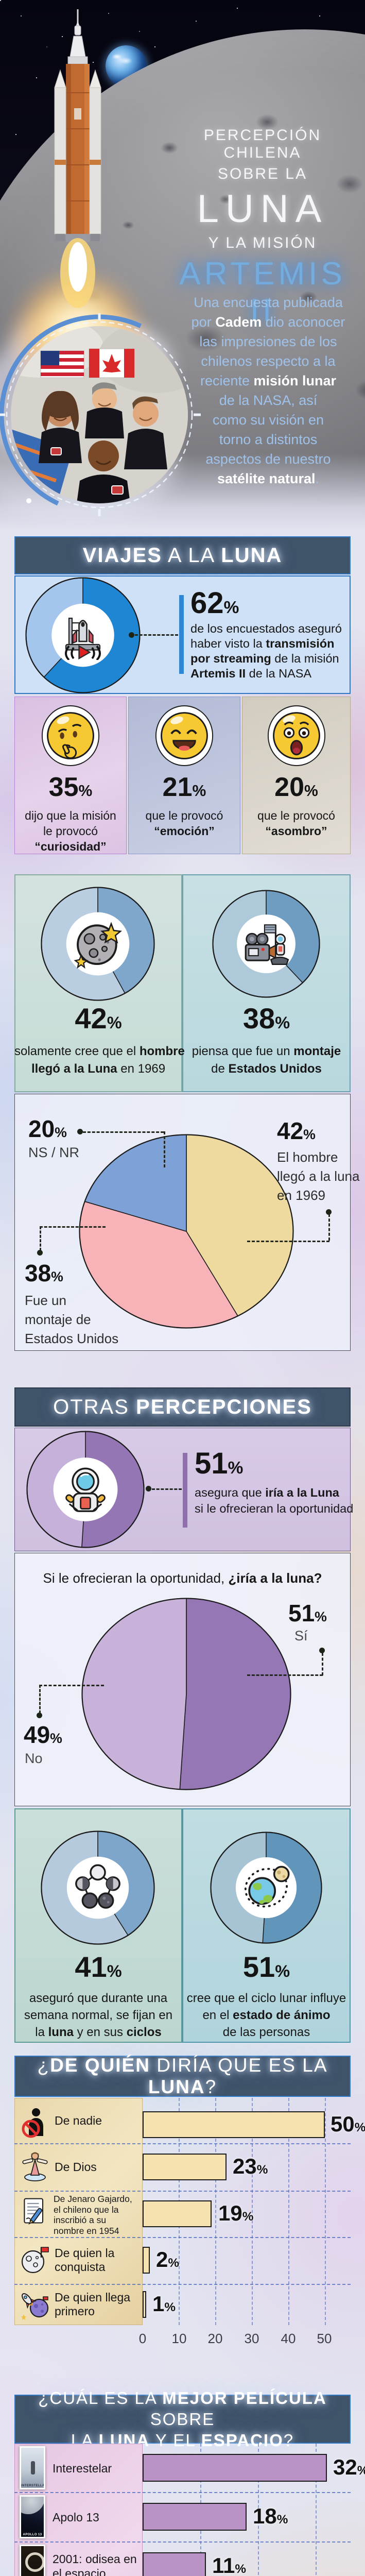 This screenshot has height=2576, width=365. I want to click on section-header-otras-text: OTRAS PERCEPCIONES, so click(182, 1406).